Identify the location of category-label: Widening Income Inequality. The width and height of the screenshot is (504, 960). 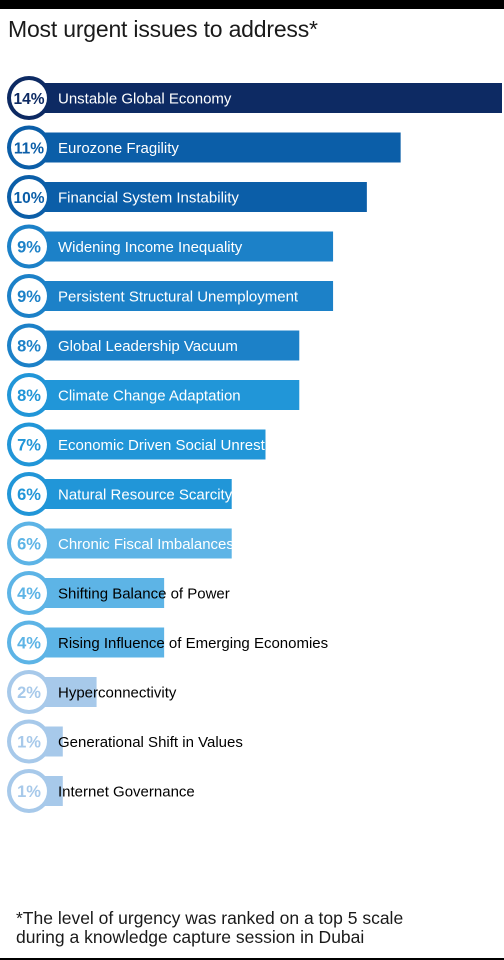
(150, 247).